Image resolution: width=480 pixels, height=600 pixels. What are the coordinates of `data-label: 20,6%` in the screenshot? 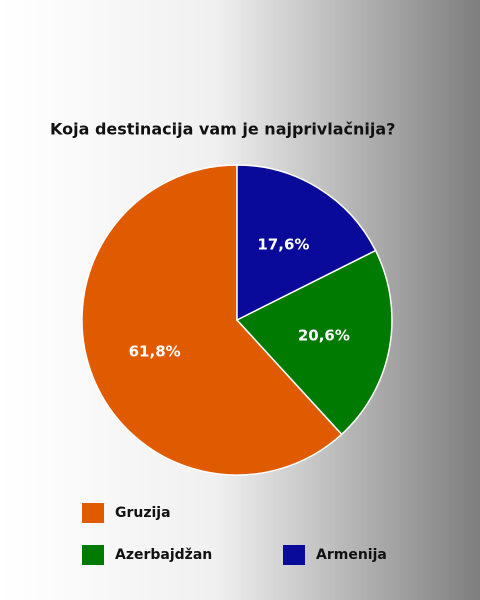 It's located at (324, 336).